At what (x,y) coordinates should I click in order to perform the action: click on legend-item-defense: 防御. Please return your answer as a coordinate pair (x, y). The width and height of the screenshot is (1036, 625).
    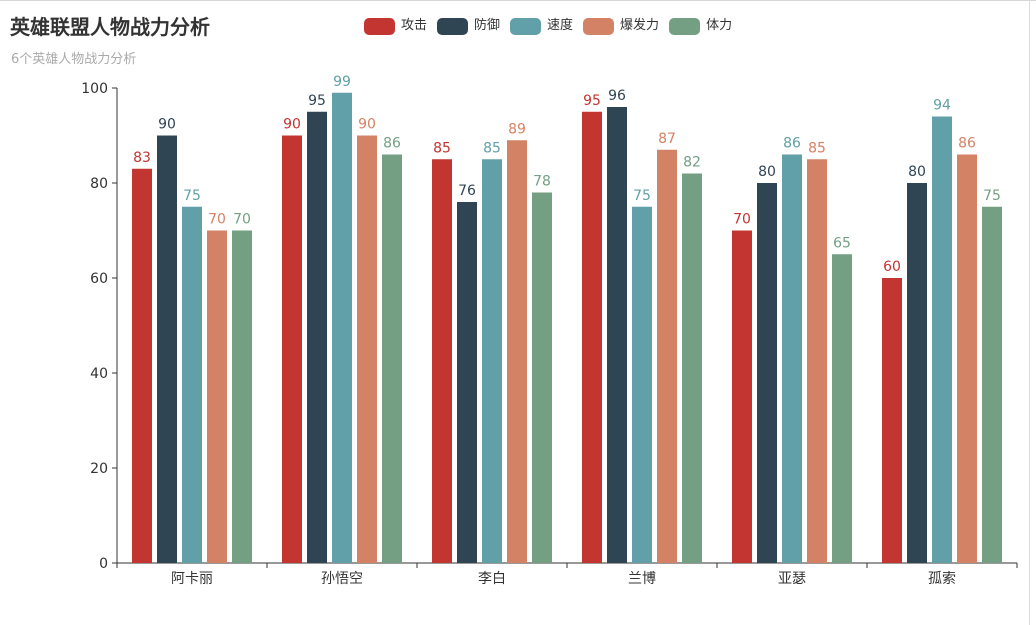
    Looking at the image, I should click on (468, 26).